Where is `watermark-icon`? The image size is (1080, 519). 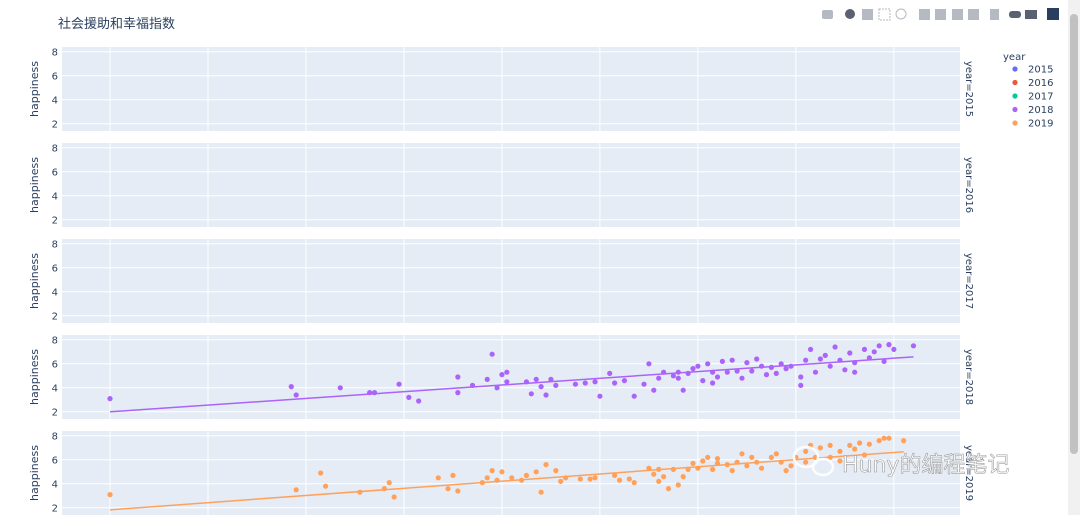
watermark-icon is located at coordinates (806, 457).